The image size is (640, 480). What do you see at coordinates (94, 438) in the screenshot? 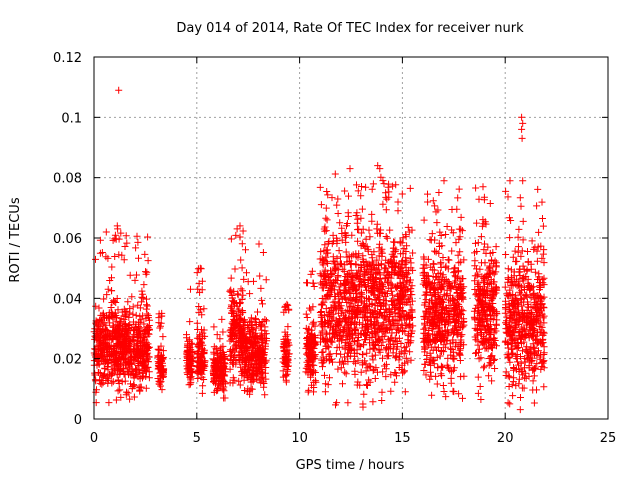
I see `x-tick-label: 0` at bounding box center [94, 438].